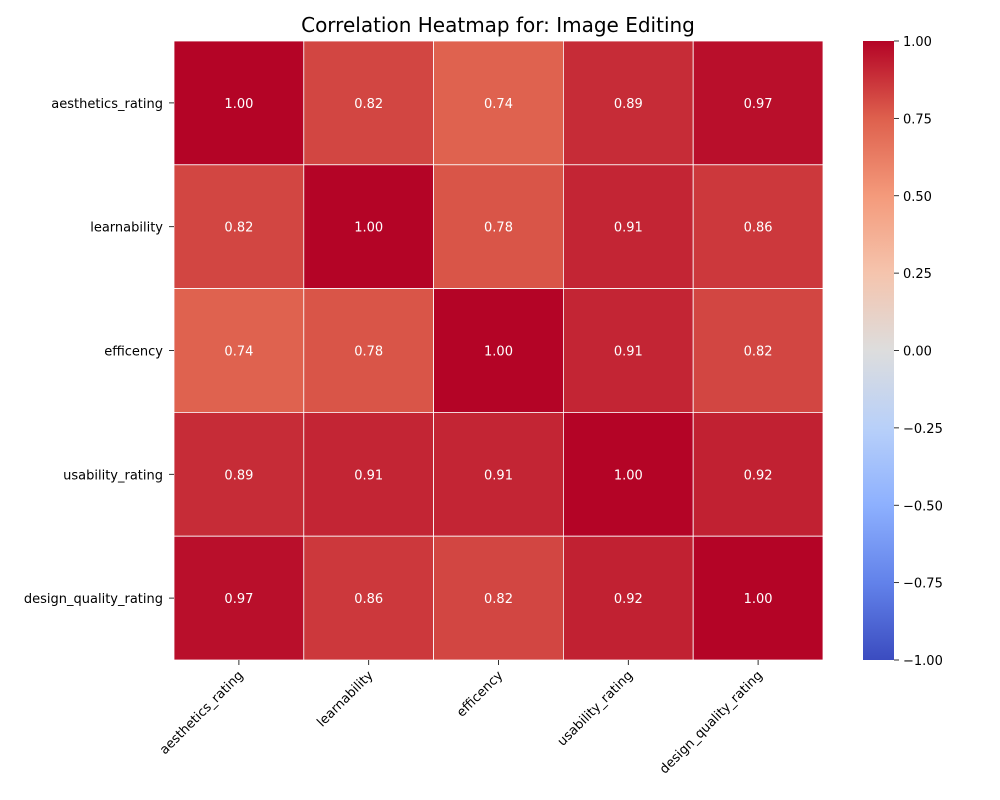  Describe the element at coordinates (480, 694) in the screenshot. I see `x-tick-label-2: efficency` at that location.